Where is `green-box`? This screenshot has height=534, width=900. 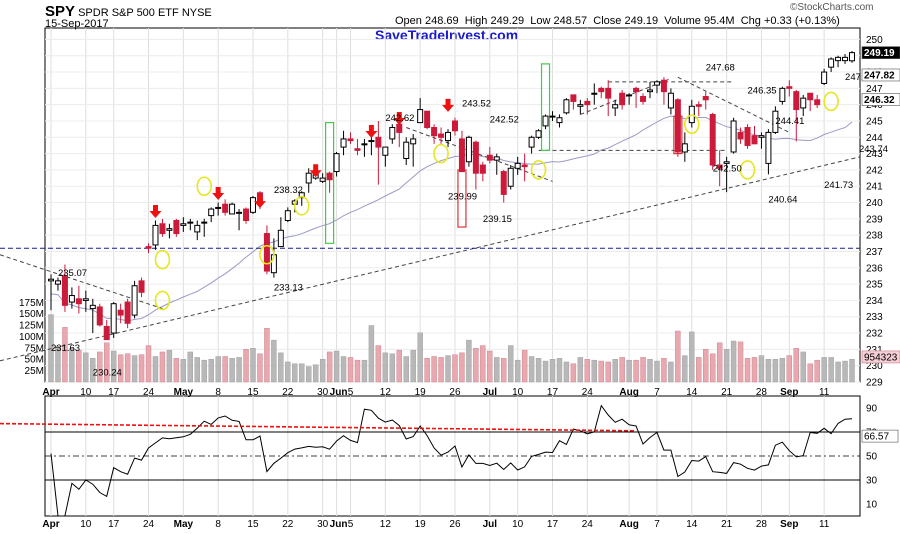
green-box is located at coordinates (545, 107).